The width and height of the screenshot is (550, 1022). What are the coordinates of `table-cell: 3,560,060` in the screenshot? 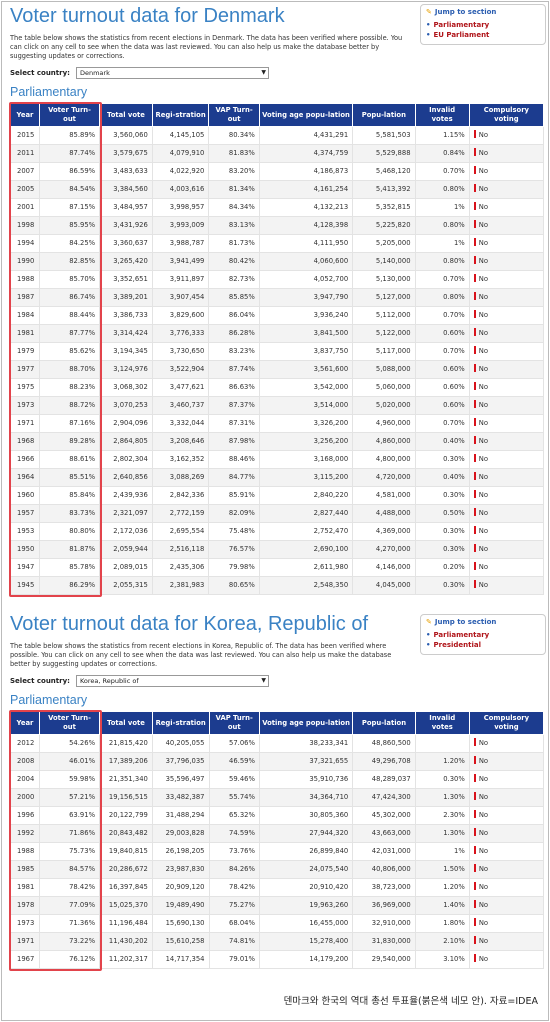 It's located at (126, 135).